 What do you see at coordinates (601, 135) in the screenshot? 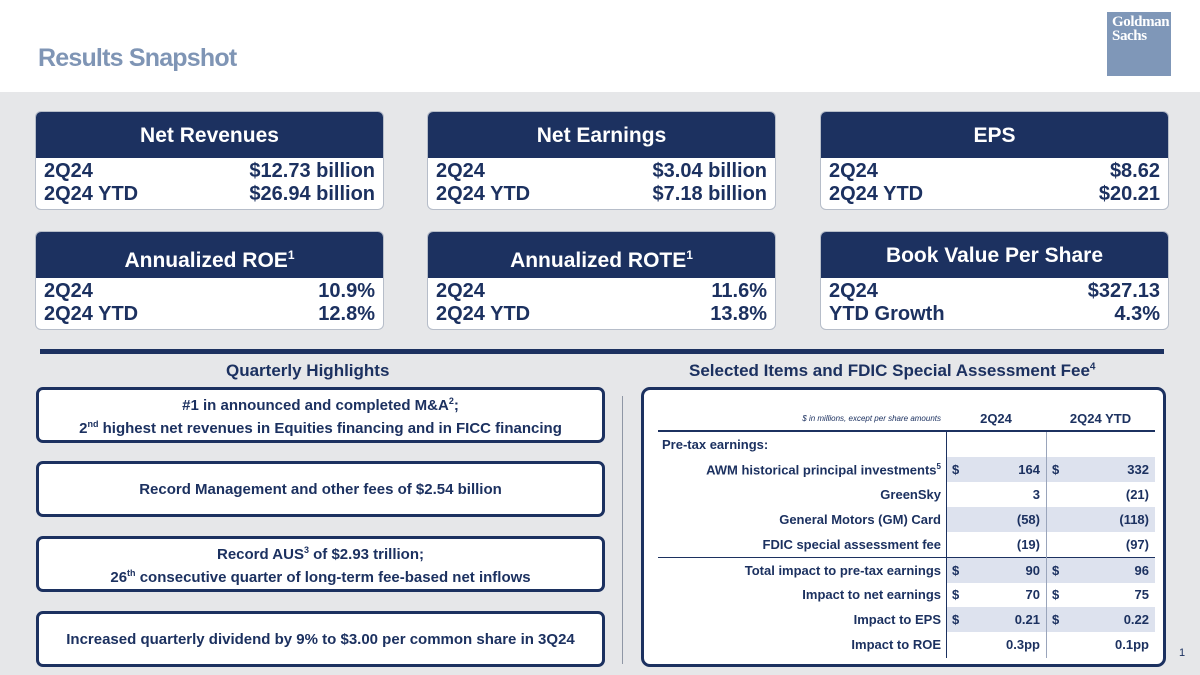
I see `card-title: Net Earnings` at bounding box center [601, 135].